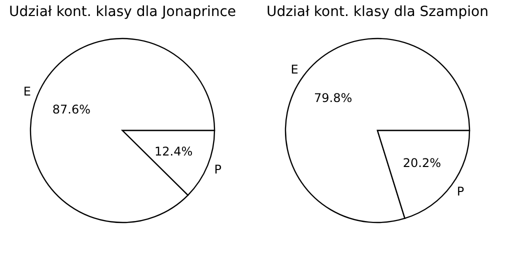  What do you see at coordinates (71, 109) in the screenshot?
I see `data-label: 87.6%` at bounding box center [71, 109].